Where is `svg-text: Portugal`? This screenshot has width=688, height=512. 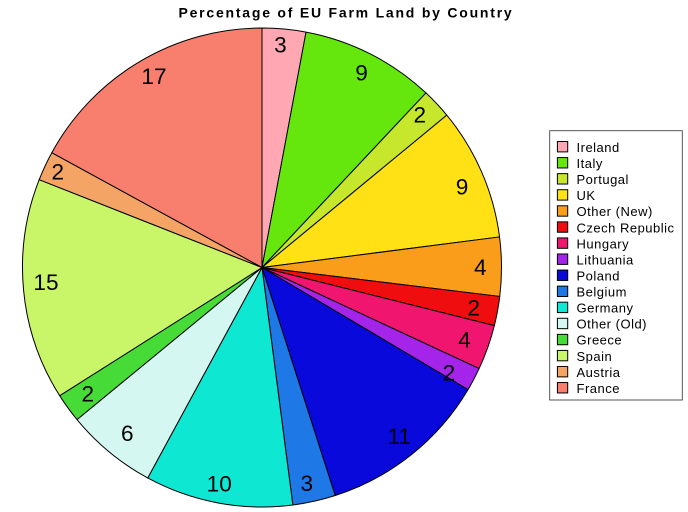
svg-text: Portugal is located at coordinates (603, 179).